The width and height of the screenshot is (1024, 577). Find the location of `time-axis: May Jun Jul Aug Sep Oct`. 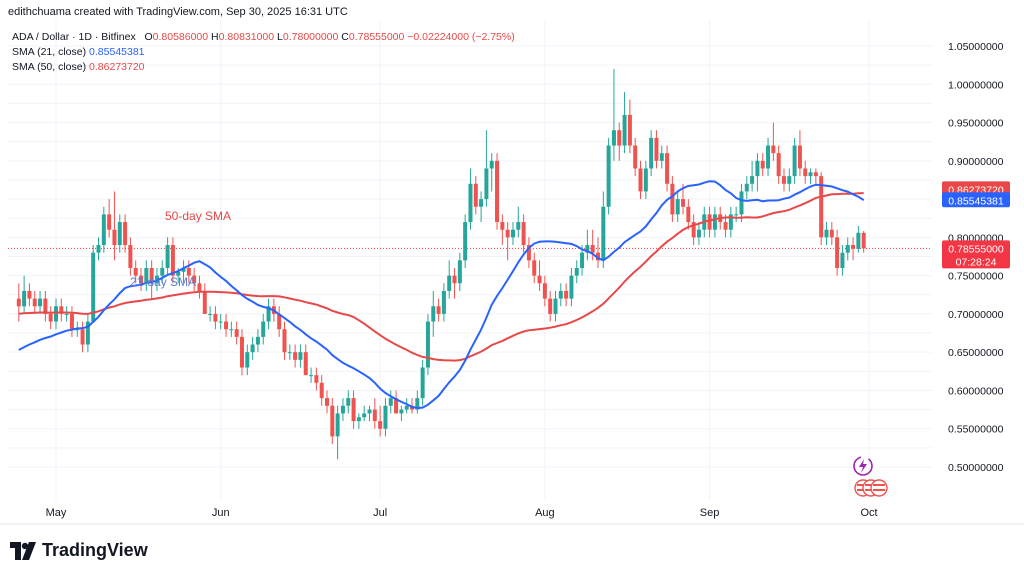

time-axis: May Jun Jul Aug Sep Oct is located at coordinates (462, 513).